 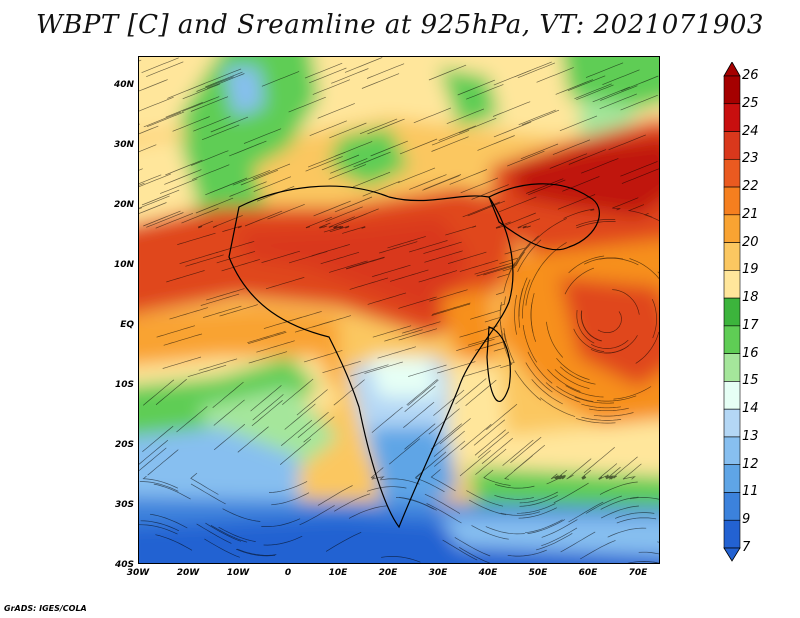 What do you see at coordinates (124, 565) in the screenshot?
I see `lat-label: 40S` at bounding box center [124, 565].